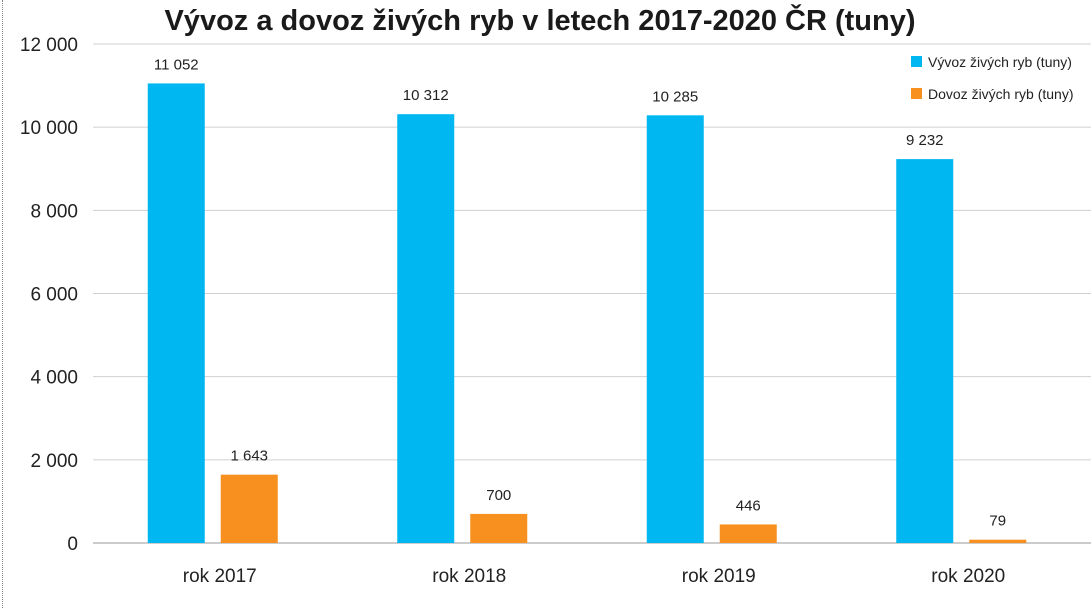 The width and height of the screenshot is (1091, 608). I want to click on x-tick-label: rok 2020, so click(968, 576).